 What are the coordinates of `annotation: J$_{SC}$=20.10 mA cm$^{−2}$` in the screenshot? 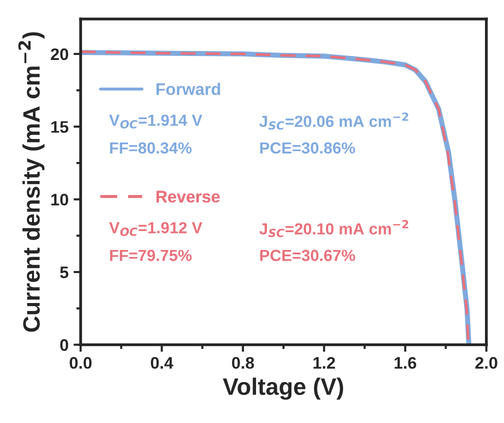 It's located at (333, 229).